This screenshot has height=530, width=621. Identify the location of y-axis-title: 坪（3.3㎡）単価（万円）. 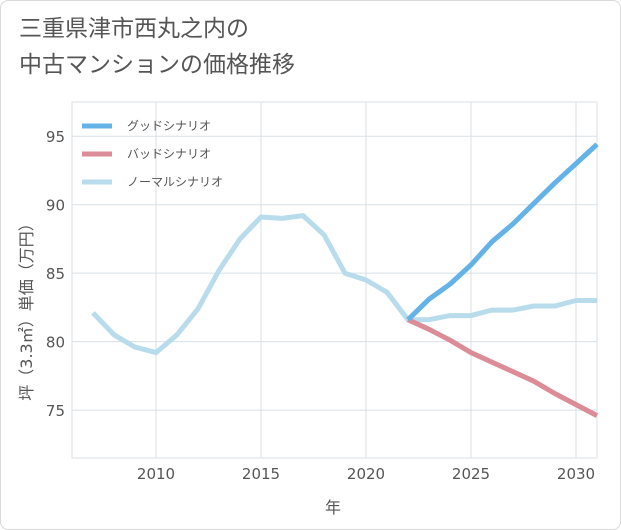
(26, 307).